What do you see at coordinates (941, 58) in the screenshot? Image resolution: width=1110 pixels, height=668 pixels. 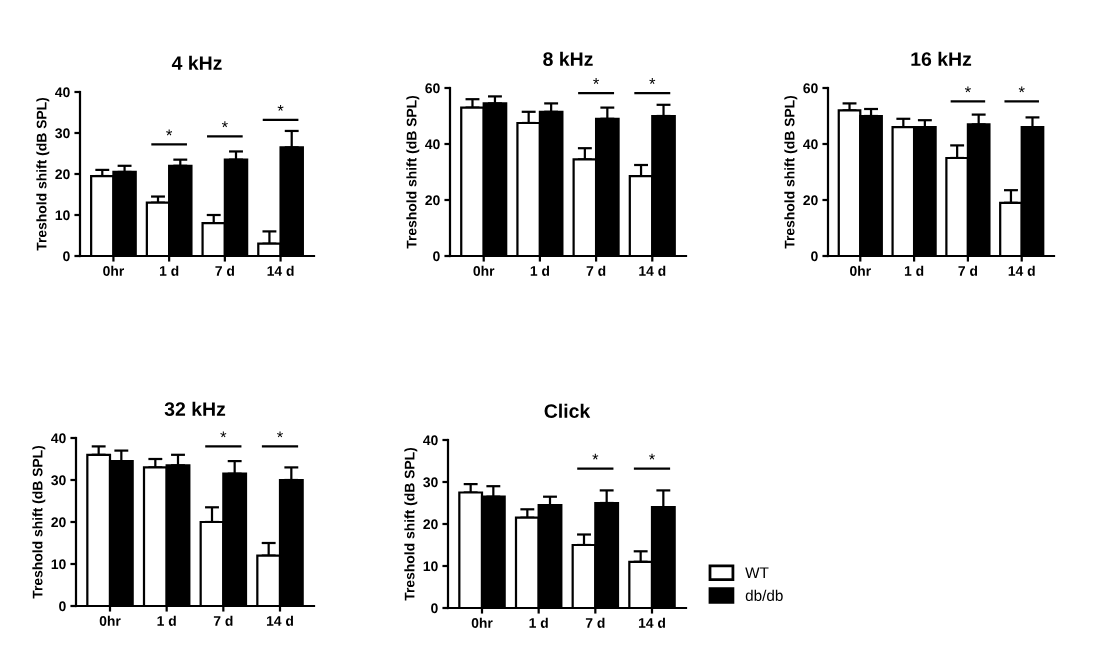 I see `chart-title: 16 kHz` at bounding box center [941, 58].